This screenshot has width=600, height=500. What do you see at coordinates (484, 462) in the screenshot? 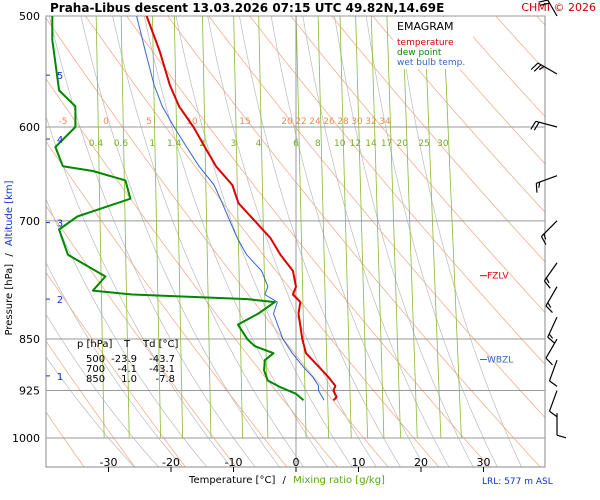
I see `x-tick-label: 30` at bounding box center [484, 462].